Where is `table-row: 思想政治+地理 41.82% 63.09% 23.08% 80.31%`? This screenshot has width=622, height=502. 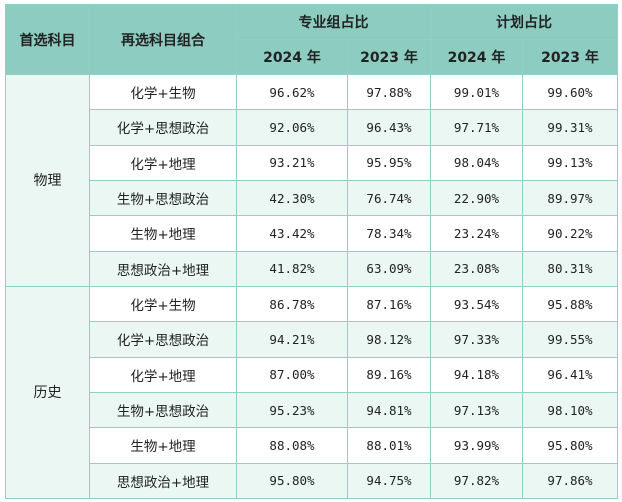
table-row: 思想政治+地理 41.82% 63.09% 23.08% 80.31% is located at coordinates (312, 268).